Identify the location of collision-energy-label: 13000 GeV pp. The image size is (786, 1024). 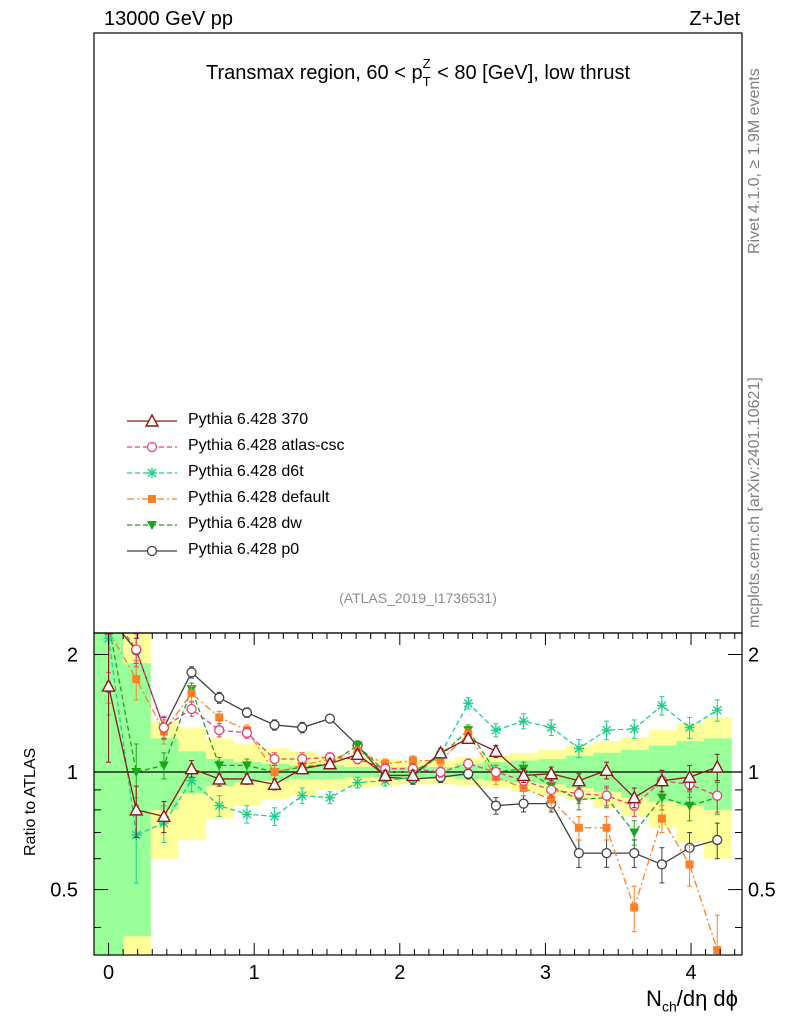
(168, 19).